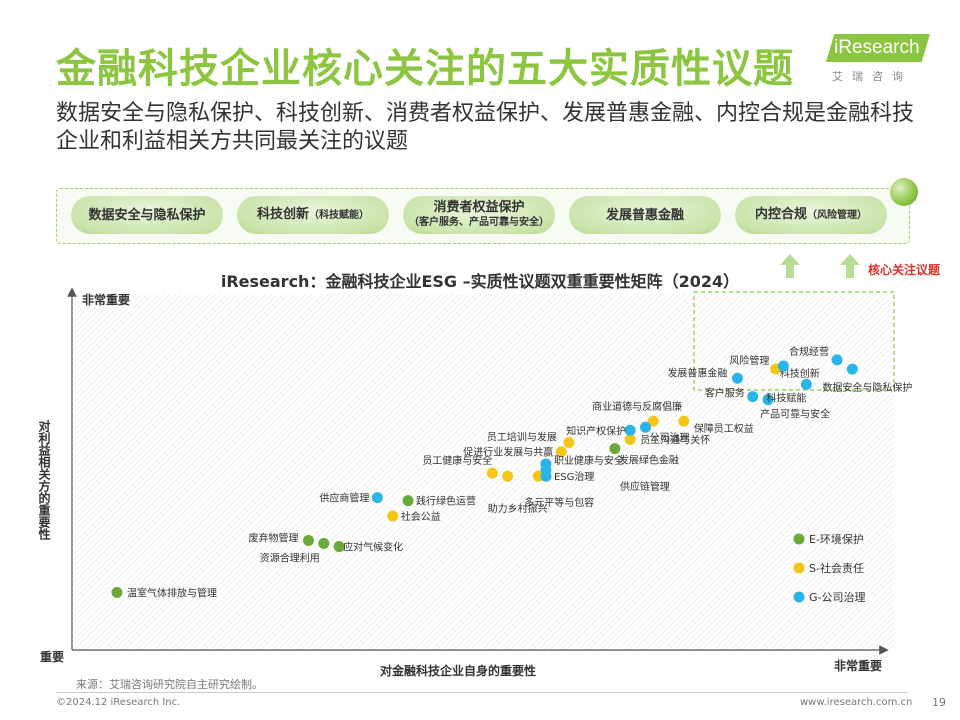 The width and height of the screenshot is (960, 720). I want to click on data-point-label: 应对气候变化, so click(373, 547).